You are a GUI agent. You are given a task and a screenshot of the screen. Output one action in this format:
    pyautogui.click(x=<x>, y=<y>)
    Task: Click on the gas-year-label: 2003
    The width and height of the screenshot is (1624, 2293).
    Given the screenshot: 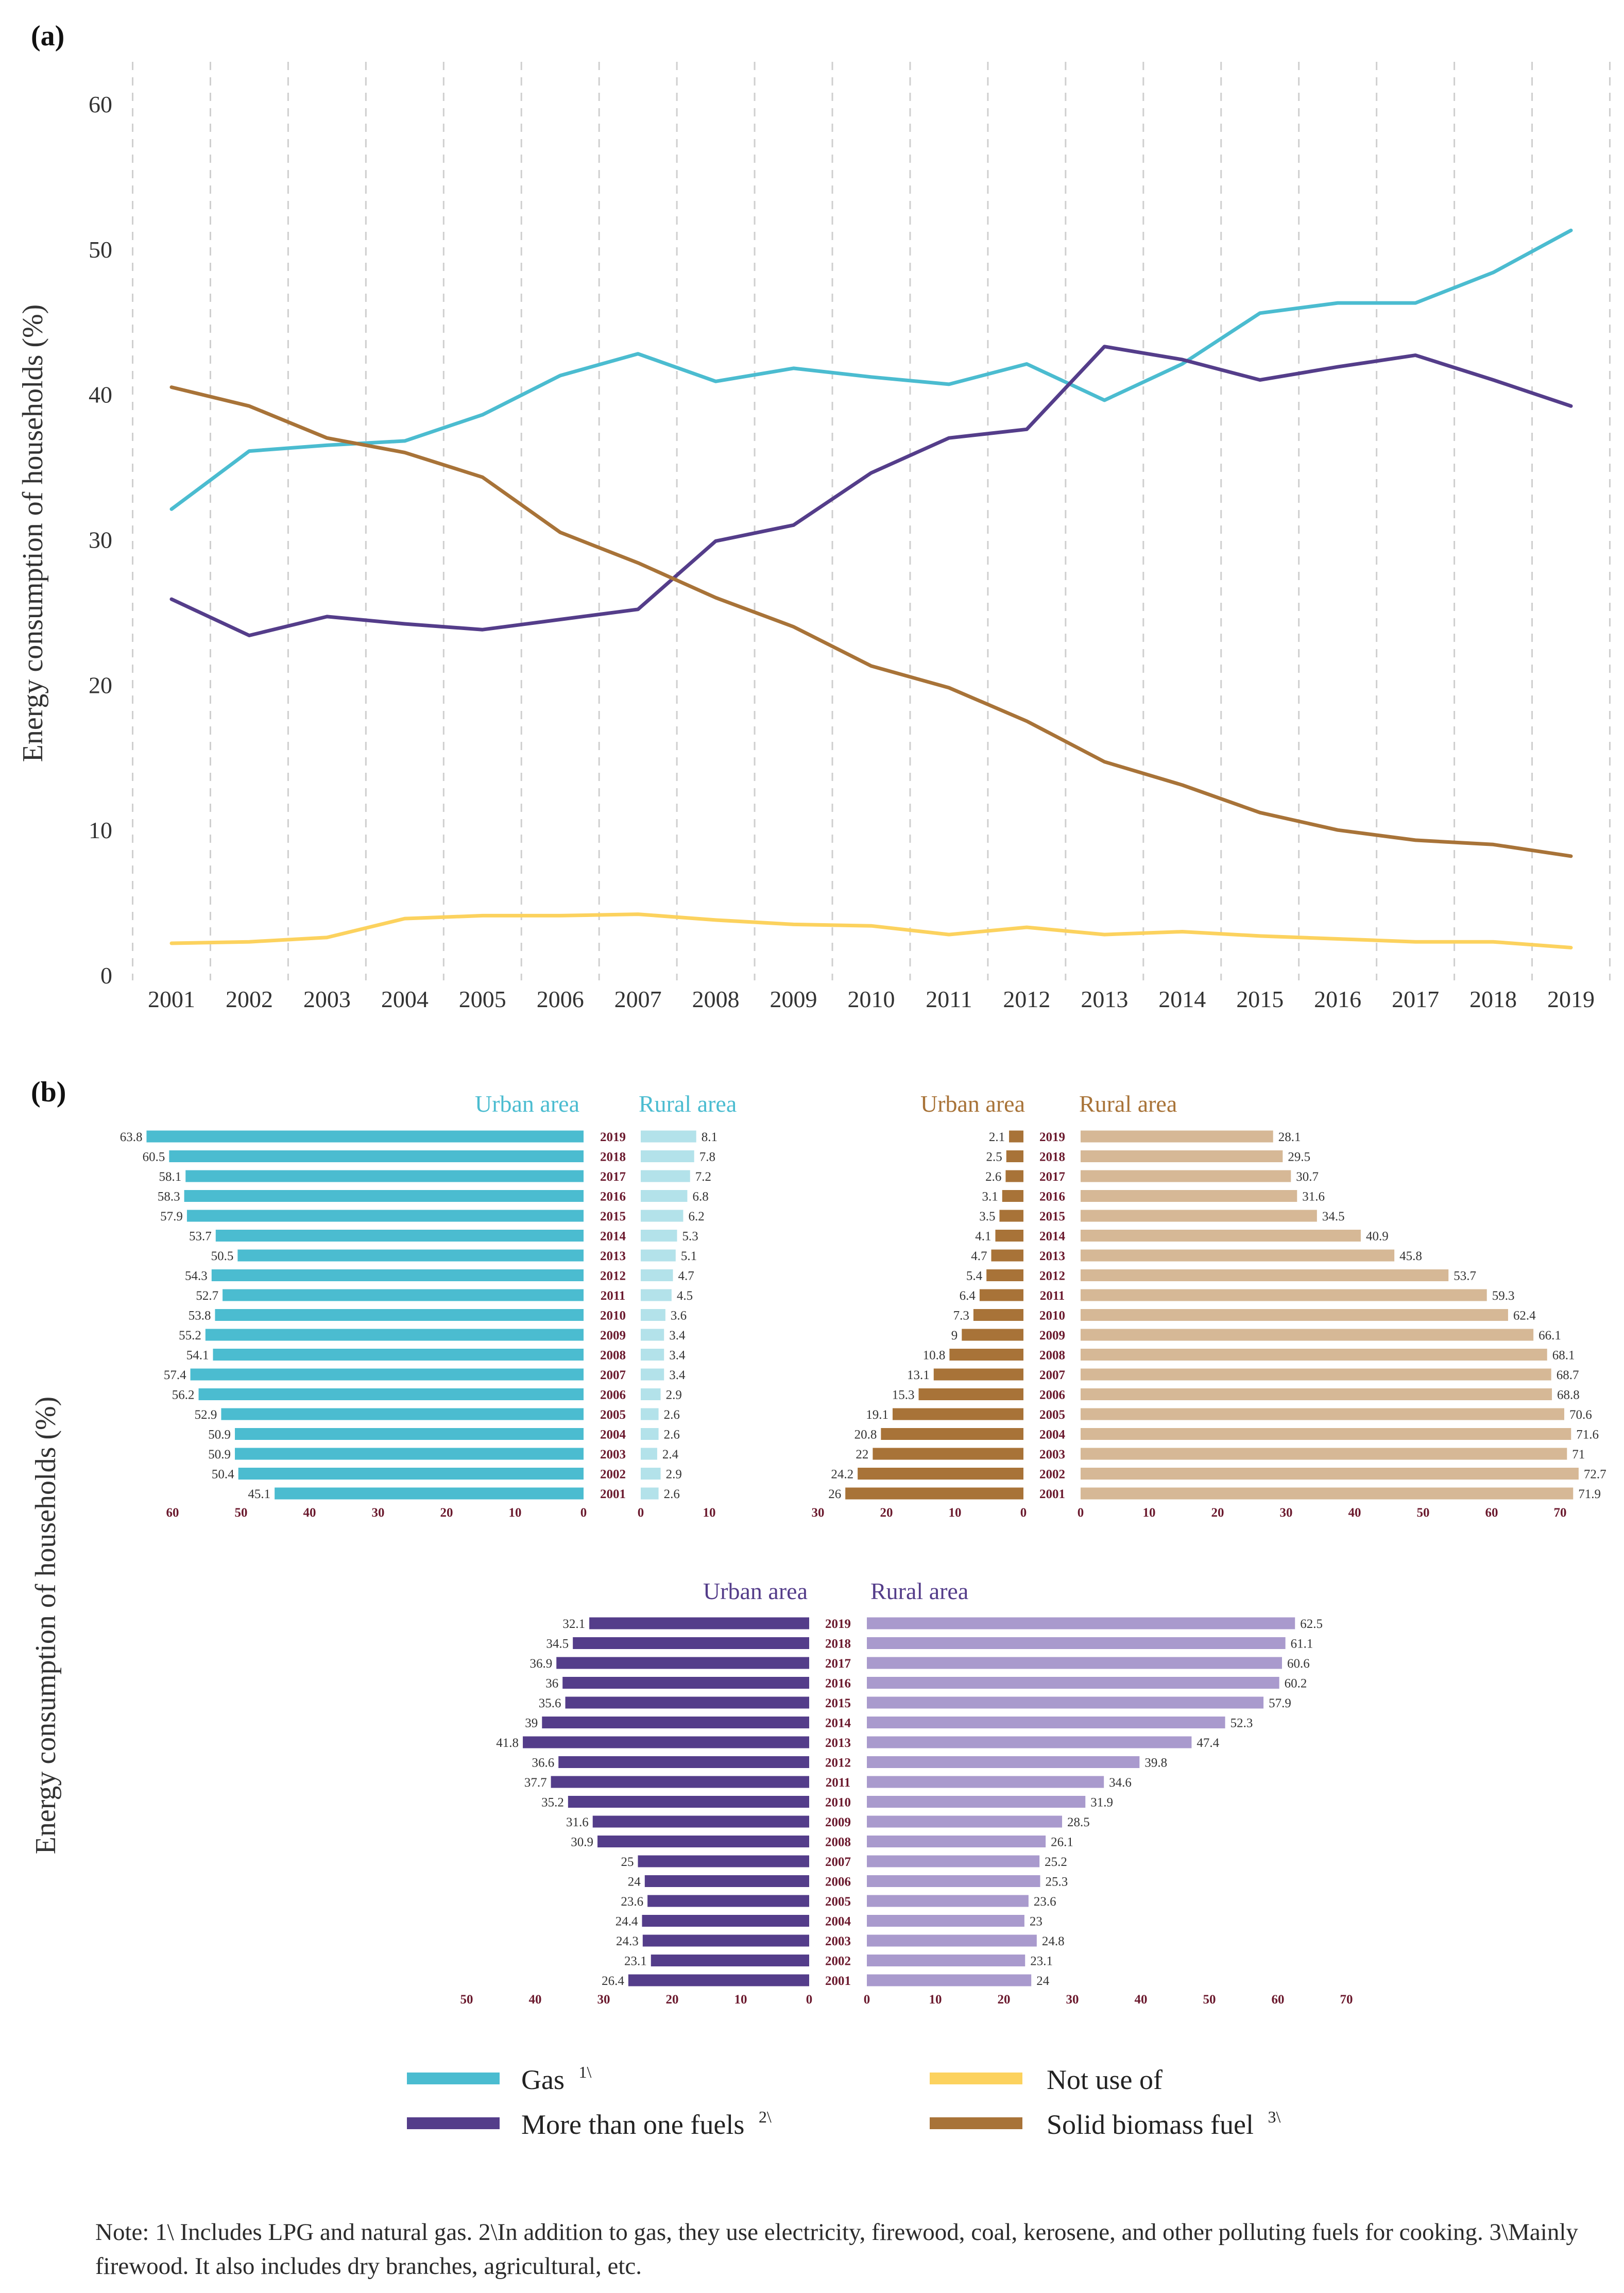 What is the action you would take?
    pyautogui.click(x=613, y=1455)
    